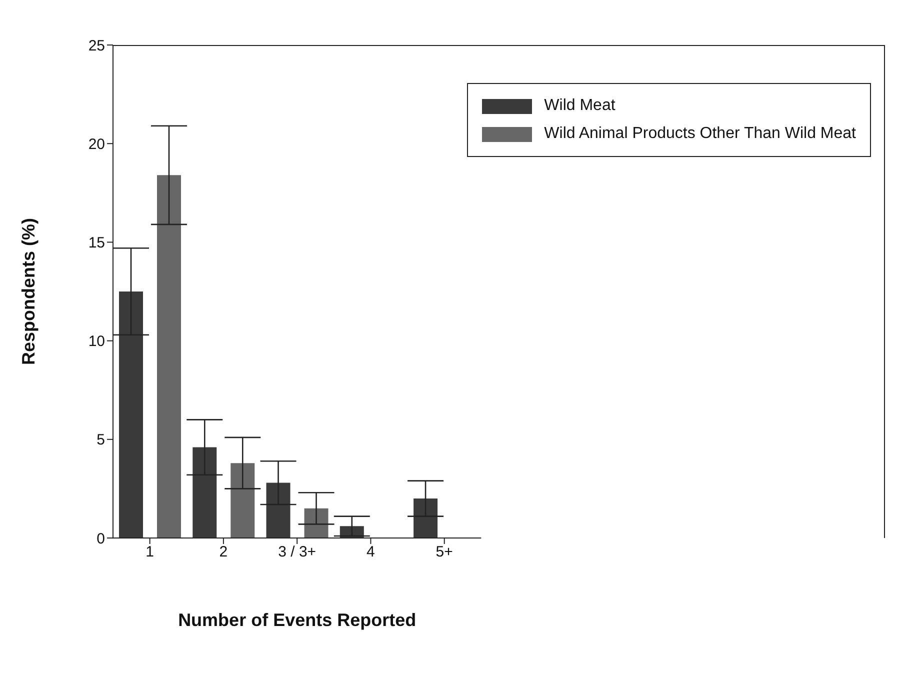 The height and width of the screenshot is (693, 901). I want to click on y-axis-title: Respondents (%), so click(28, 292).